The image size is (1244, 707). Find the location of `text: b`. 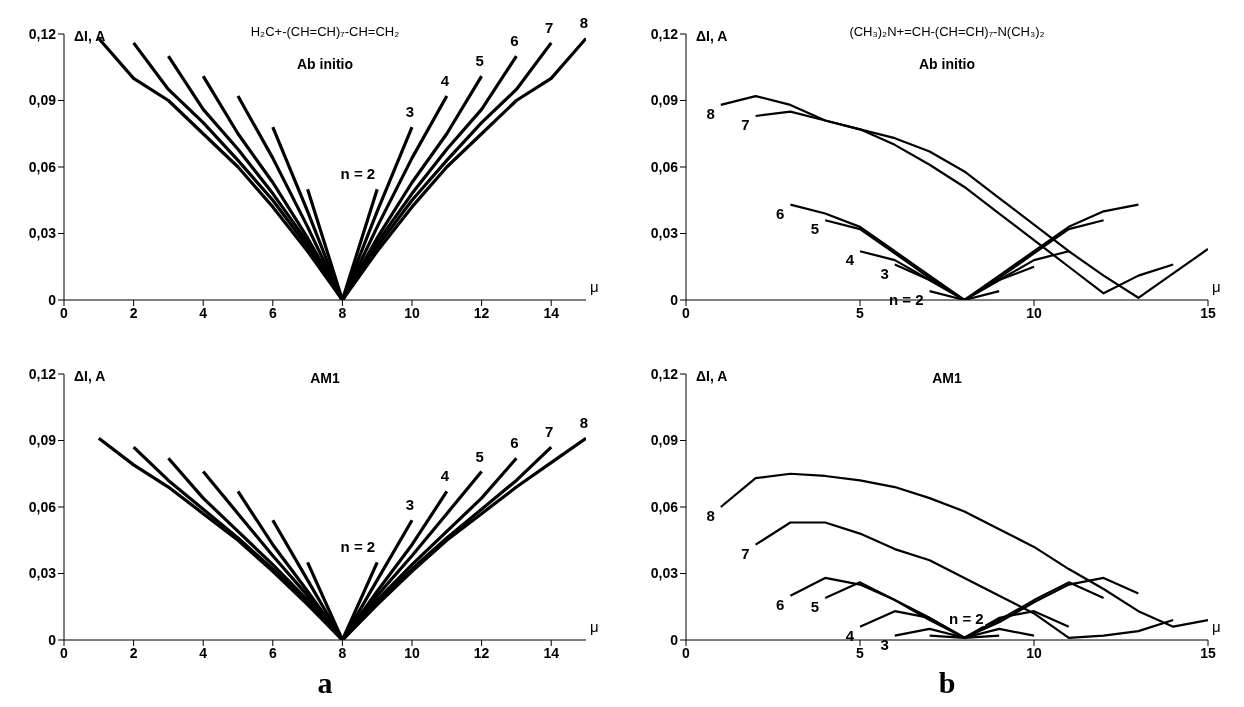

text: b is located at coordinates (947, 683).